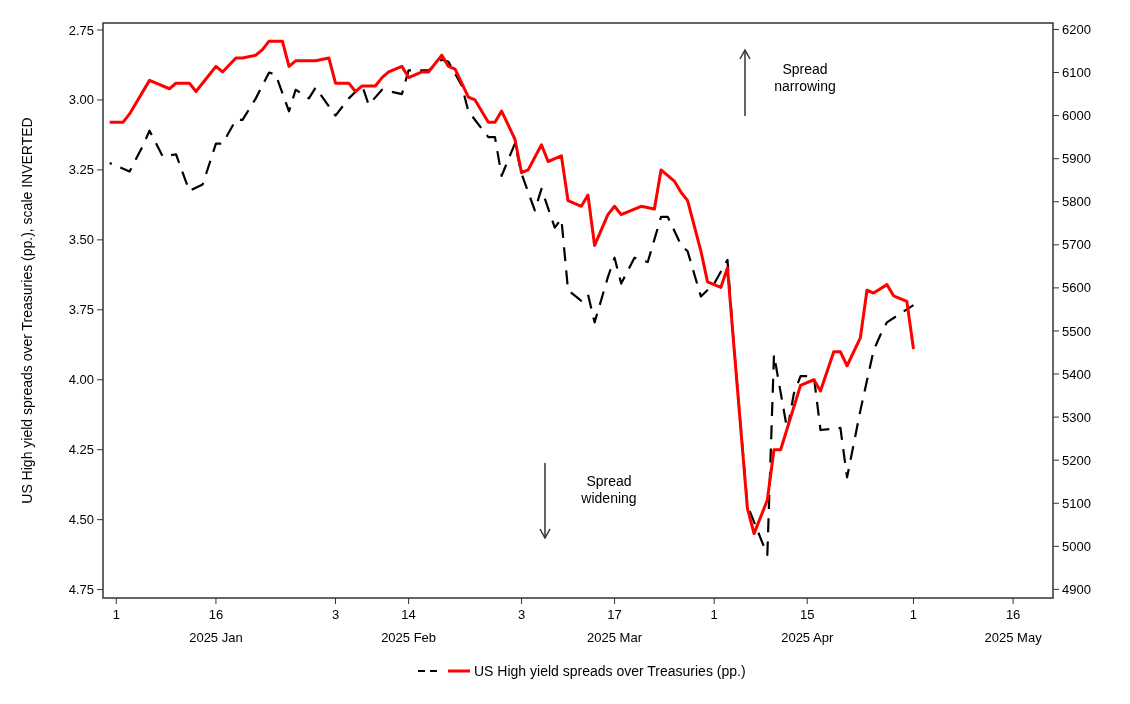 The image size is (1130, 704). I want to click on y2-tick-label: 5400, so click(1076, 374).